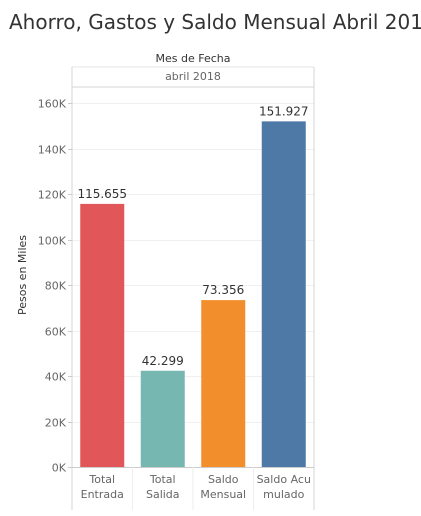 The width and height of the screenshot is (421, 516). Describe the element at coordinates (283, 494) in the screenshot. I see `x-tick-label: mulado` at that location.